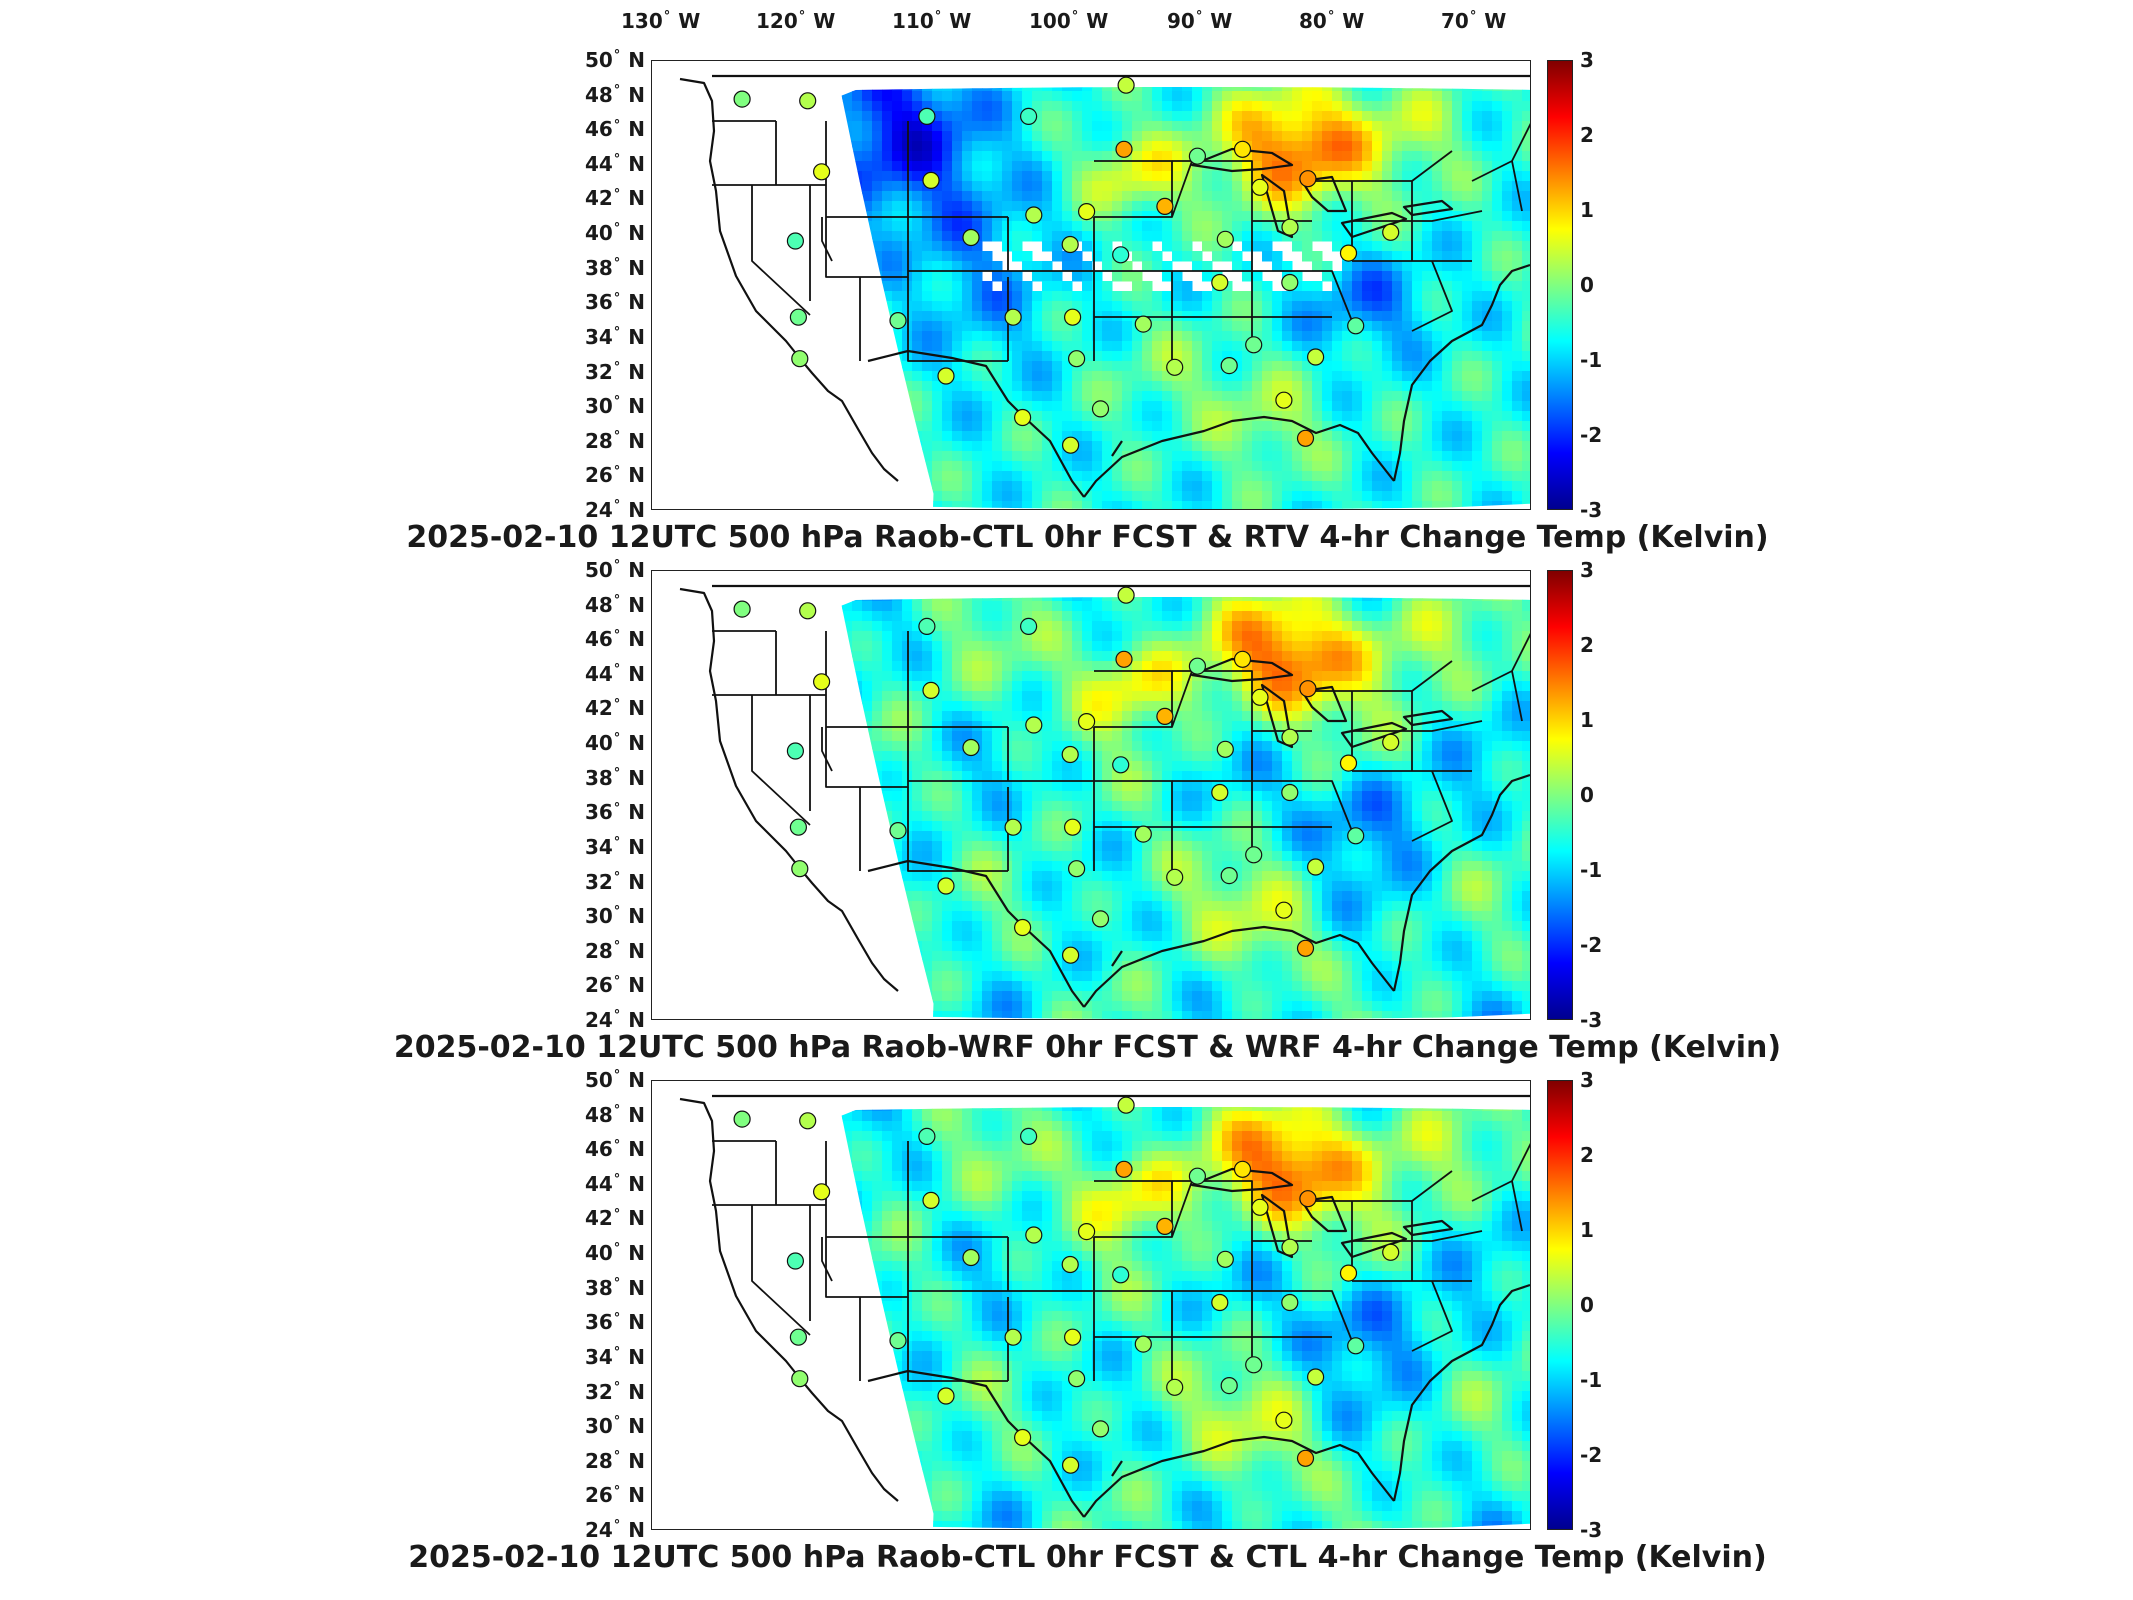  I want to click on boundary-lines, so click(1104, 796).